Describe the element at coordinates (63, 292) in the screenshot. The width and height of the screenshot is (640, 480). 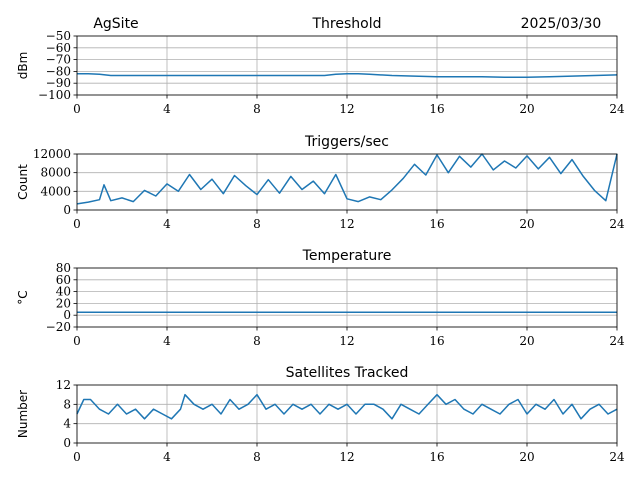
I see `y-tick-label: 40` at that location.